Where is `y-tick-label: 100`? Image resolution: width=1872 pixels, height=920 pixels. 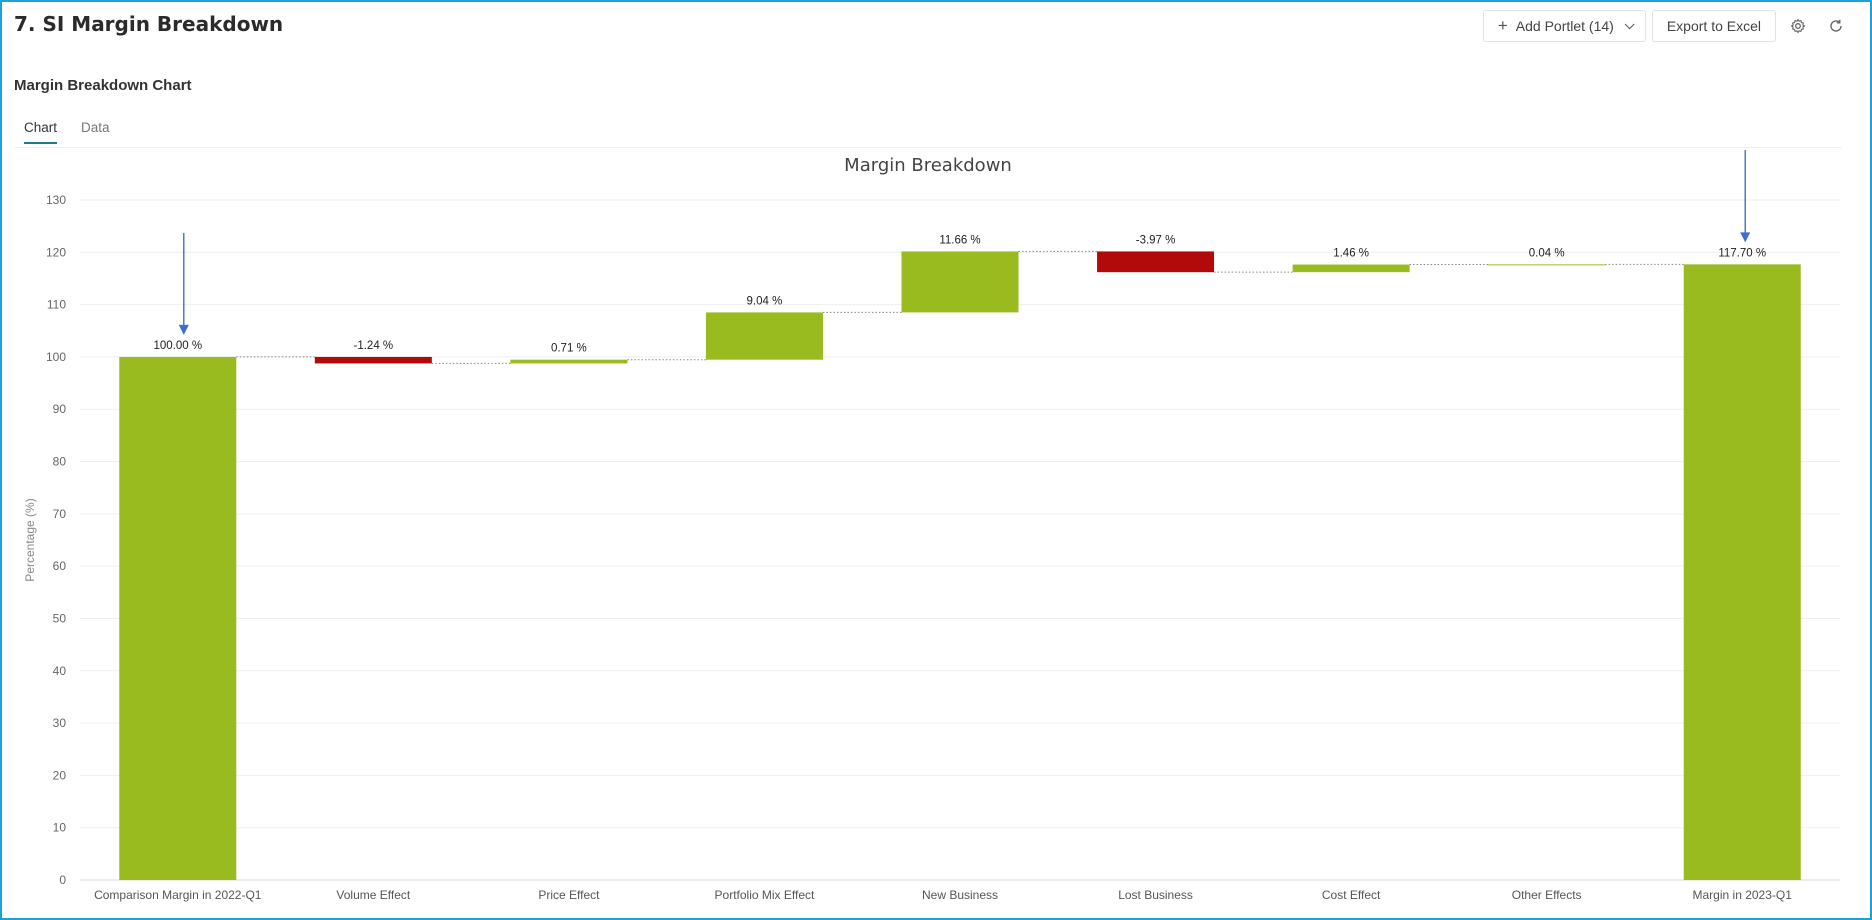
y-tick-label: 100 is located at coordinates (56, 357).